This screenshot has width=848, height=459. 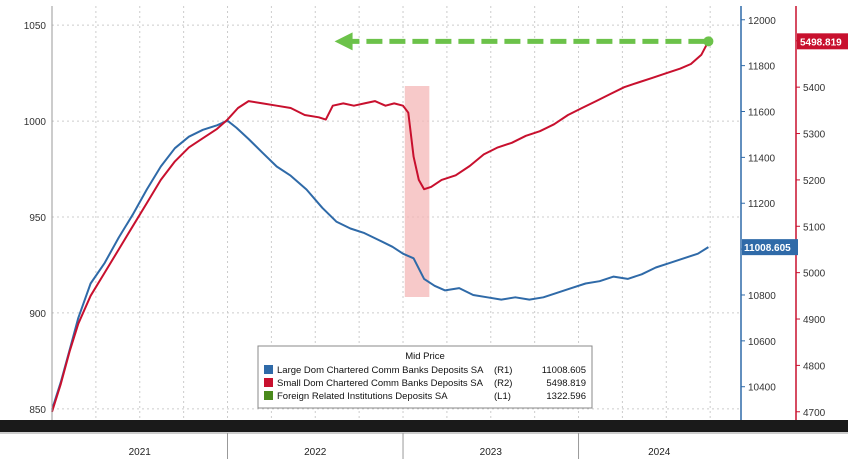 I want to click on legend-entry-last: 5498.819, so click(x=566, y=383).